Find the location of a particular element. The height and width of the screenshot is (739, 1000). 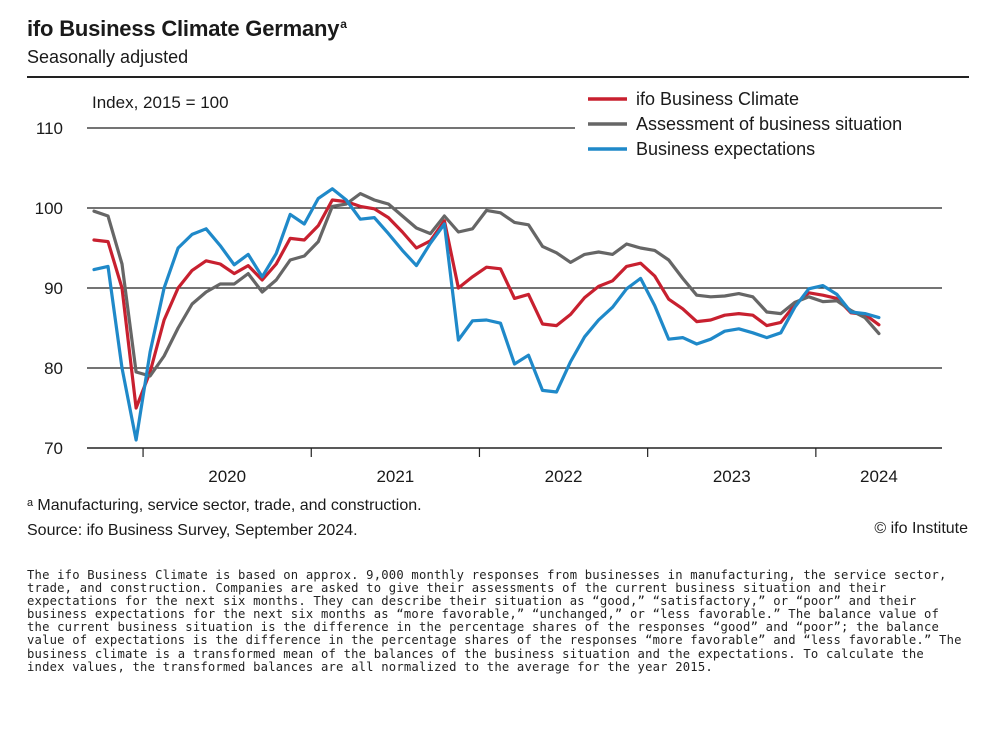

y-axis: 70 80 90 100 110 is located at coordinates (49, 288).